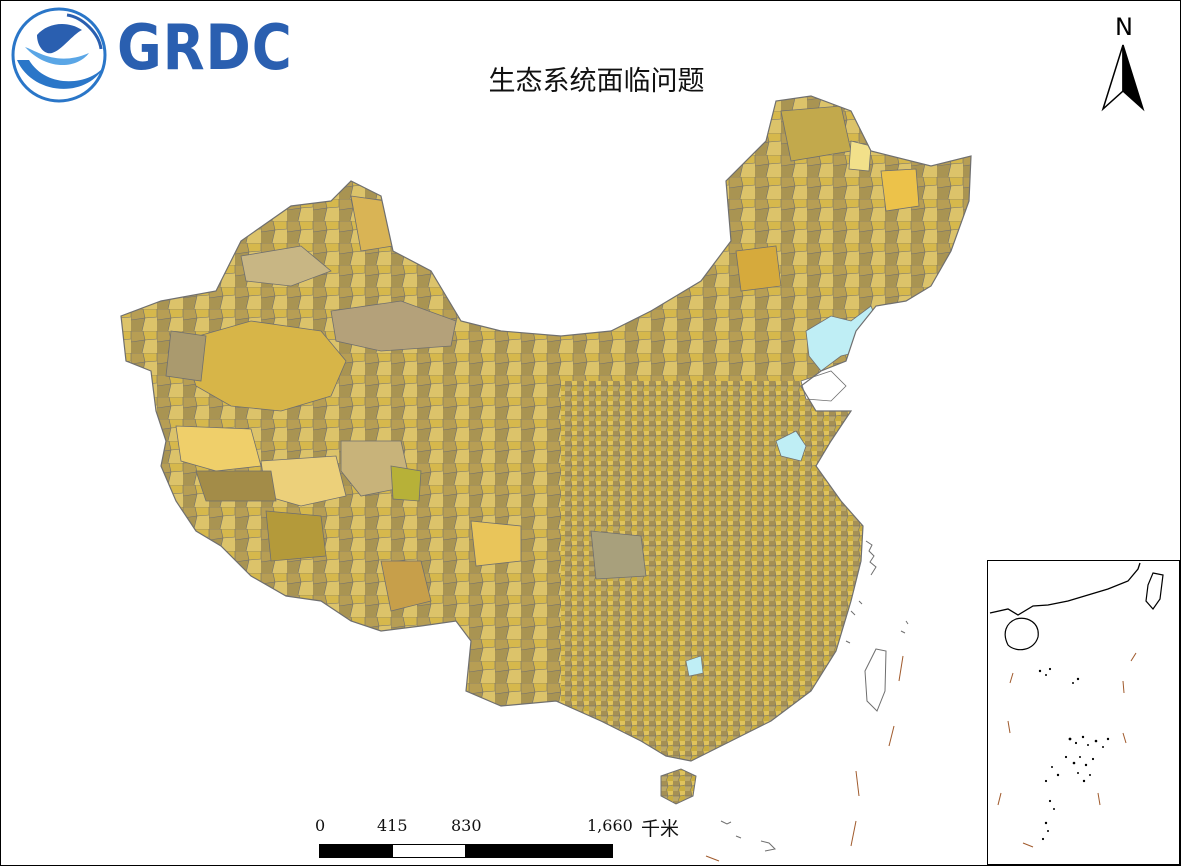 The height and width of the screenshot is (866, 1181). I want to click on scale-tick-2: 830, so click(466, 825).